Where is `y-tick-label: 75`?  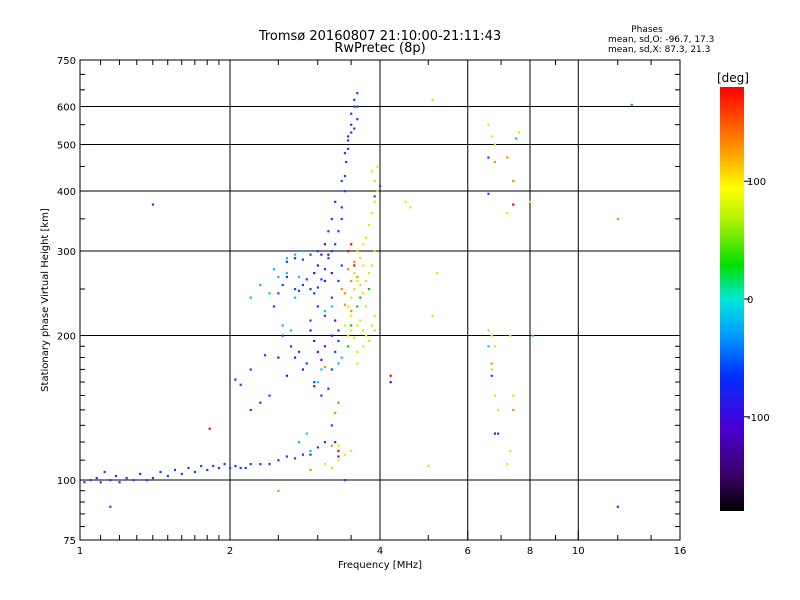 y-tick-label: 75 is located at coordinates (69, 541).